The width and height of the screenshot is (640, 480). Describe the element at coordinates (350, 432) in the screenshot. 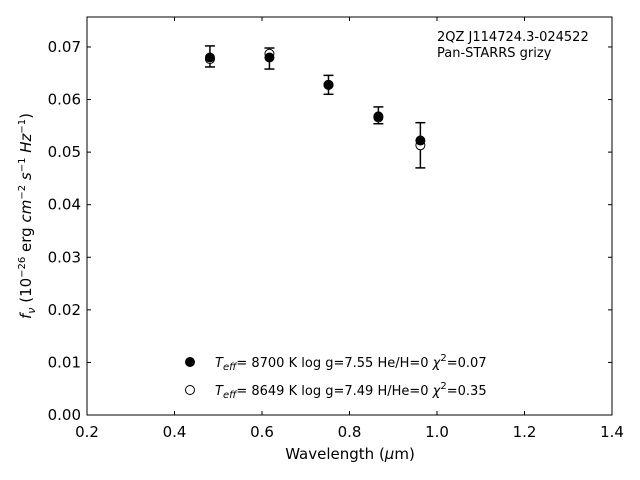

I see `x-tick-label: 0.8` at that location.